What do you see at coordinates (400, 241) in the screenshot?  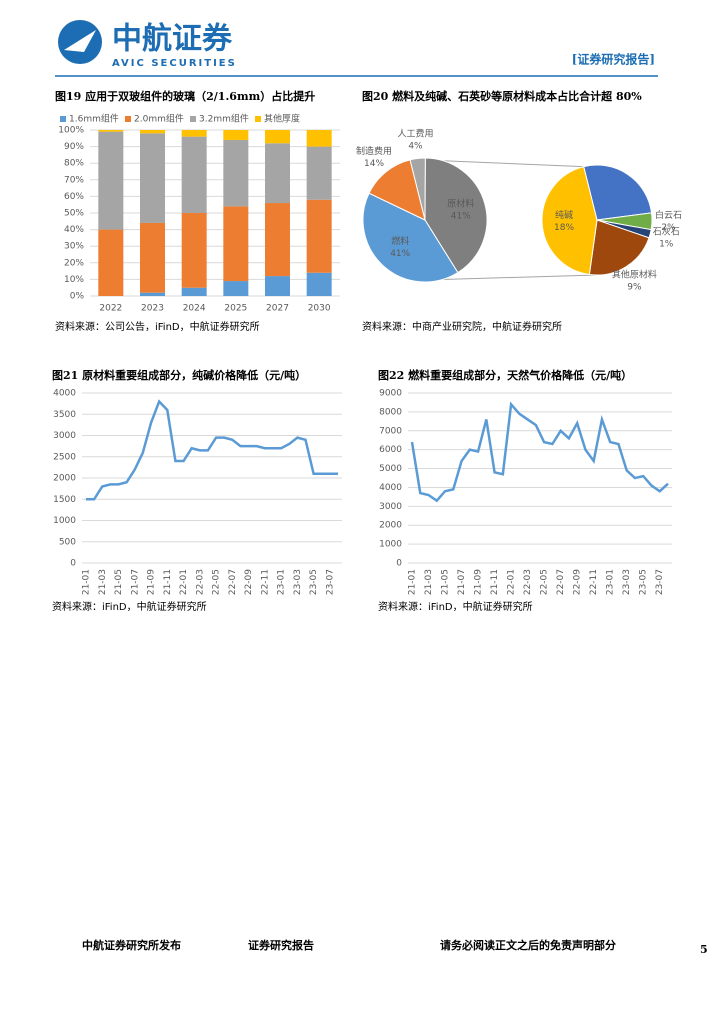 I see `slice-label: 燃料` at bounding box center [400, 241].